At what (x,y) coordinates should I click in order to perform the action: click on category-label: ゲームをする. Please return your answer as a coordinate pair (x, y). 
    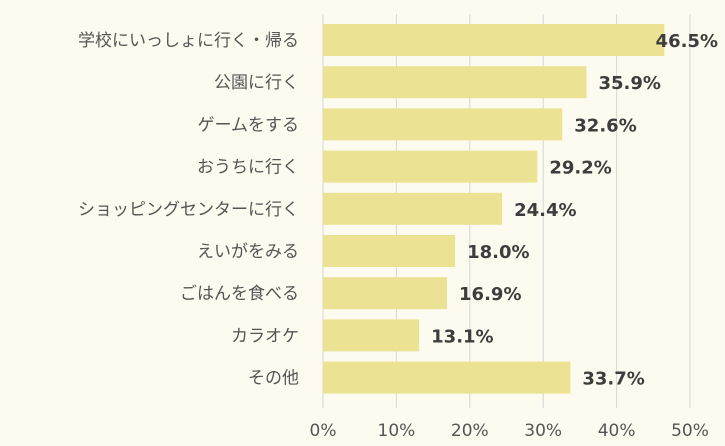
    Looking at the image, I should click on (249, 125).